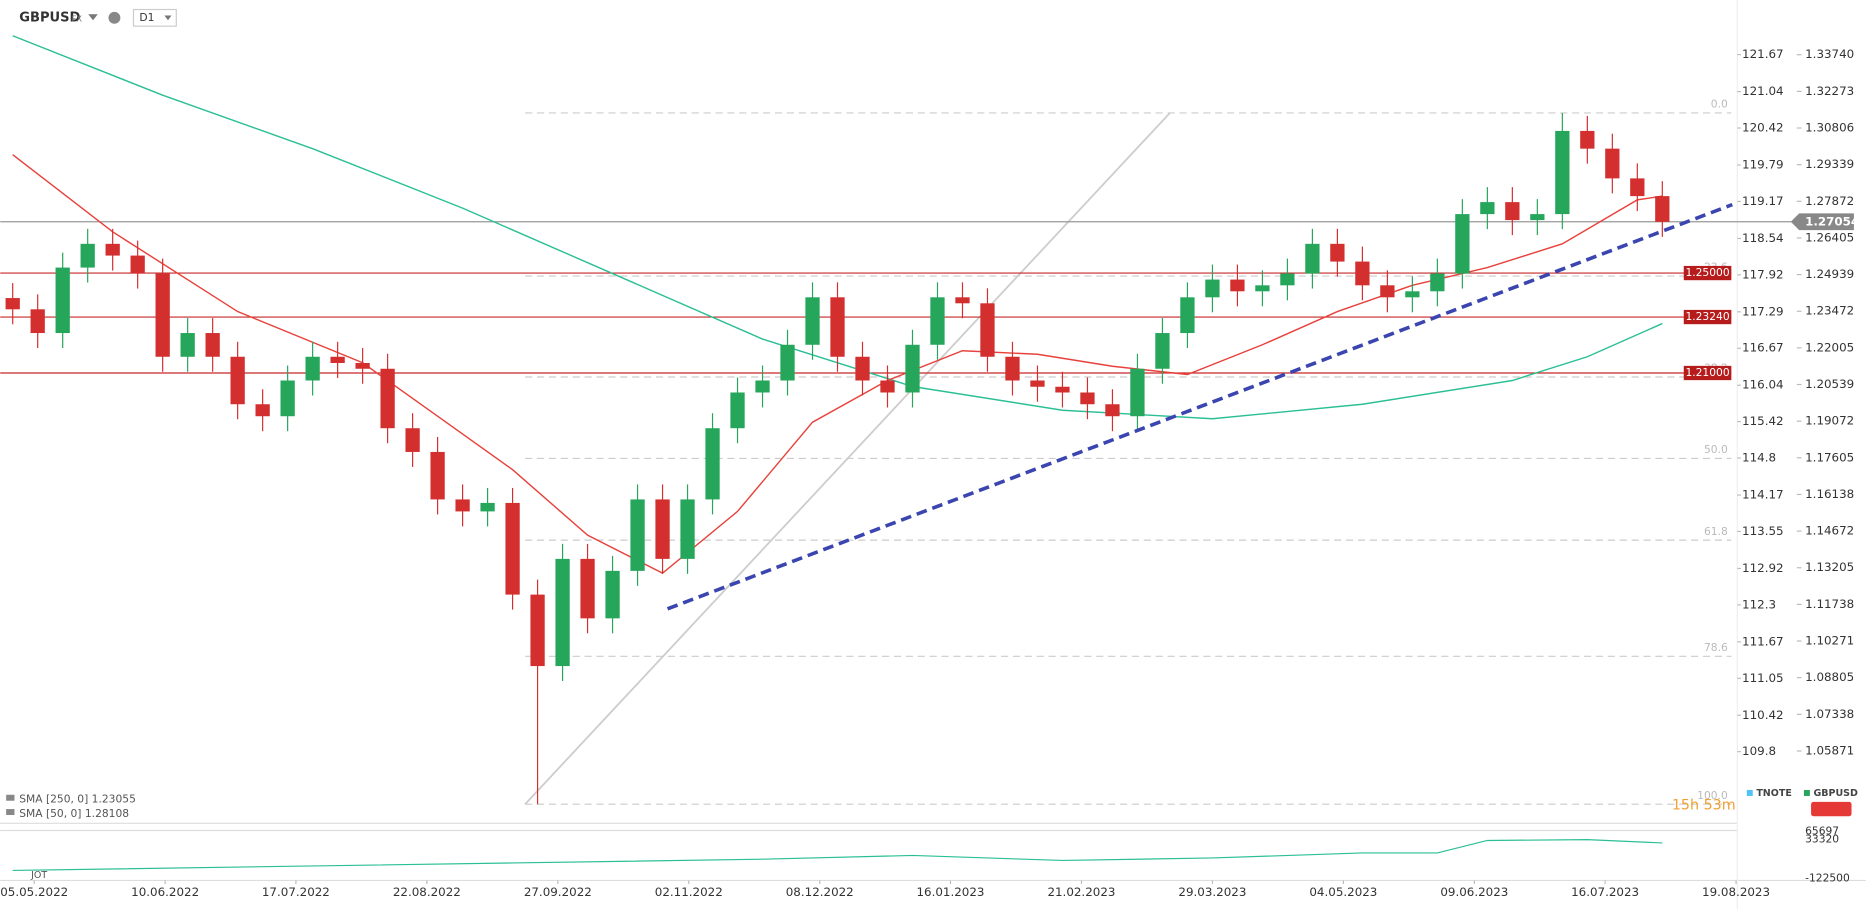 Image resolution: width=1866 pixels, height=909 pixels. What do you see at coordinates (1474, 892) in the screenshot?
I see `x-tick-label: 09.06.2023` at bounding box center [1474, 892].